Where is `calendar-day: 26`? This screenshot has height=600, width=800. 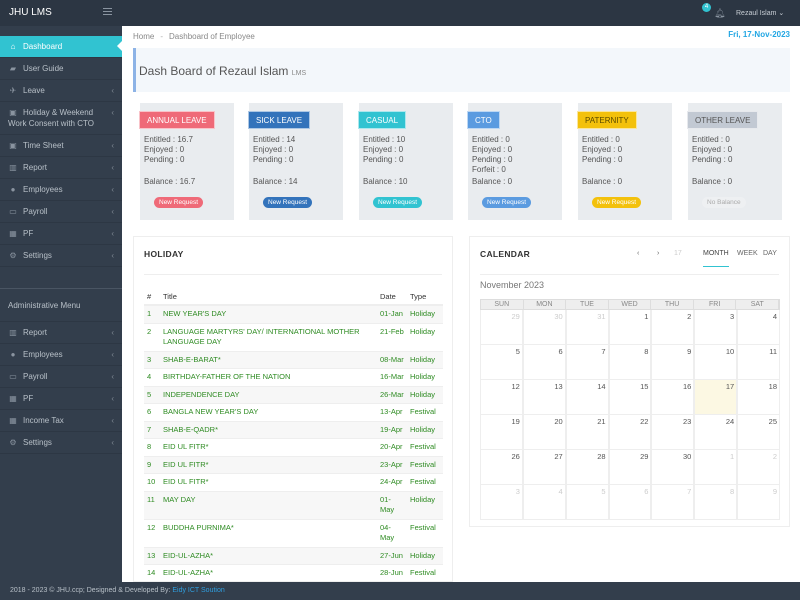 calendar-day: 26 is located at coordinates (501, 467).